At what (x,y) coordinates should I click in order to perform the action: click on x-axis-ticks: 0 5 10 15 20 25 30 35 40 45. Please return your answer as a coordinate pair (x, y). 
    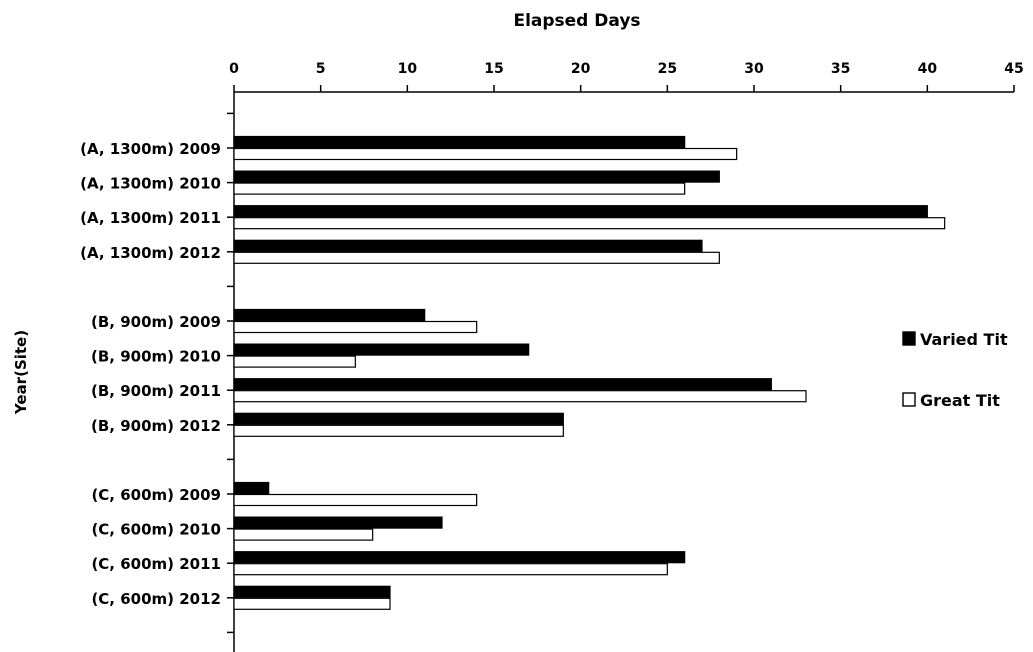
    Looking at the image, I should click on (626, 76).